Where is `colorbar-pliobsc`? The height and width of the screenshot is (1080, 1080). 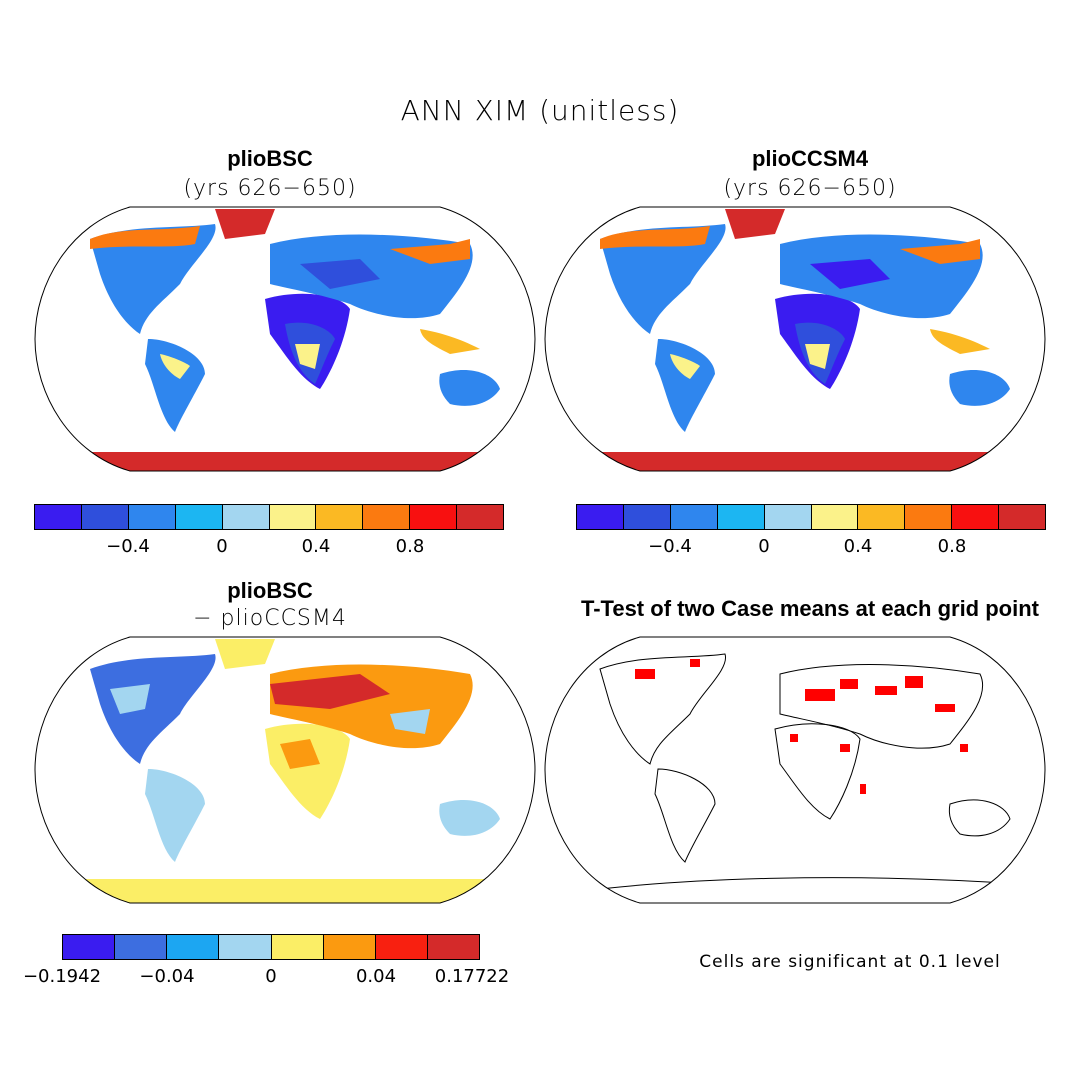
colorbar-pliobsc is located at coordinates (269, 517).